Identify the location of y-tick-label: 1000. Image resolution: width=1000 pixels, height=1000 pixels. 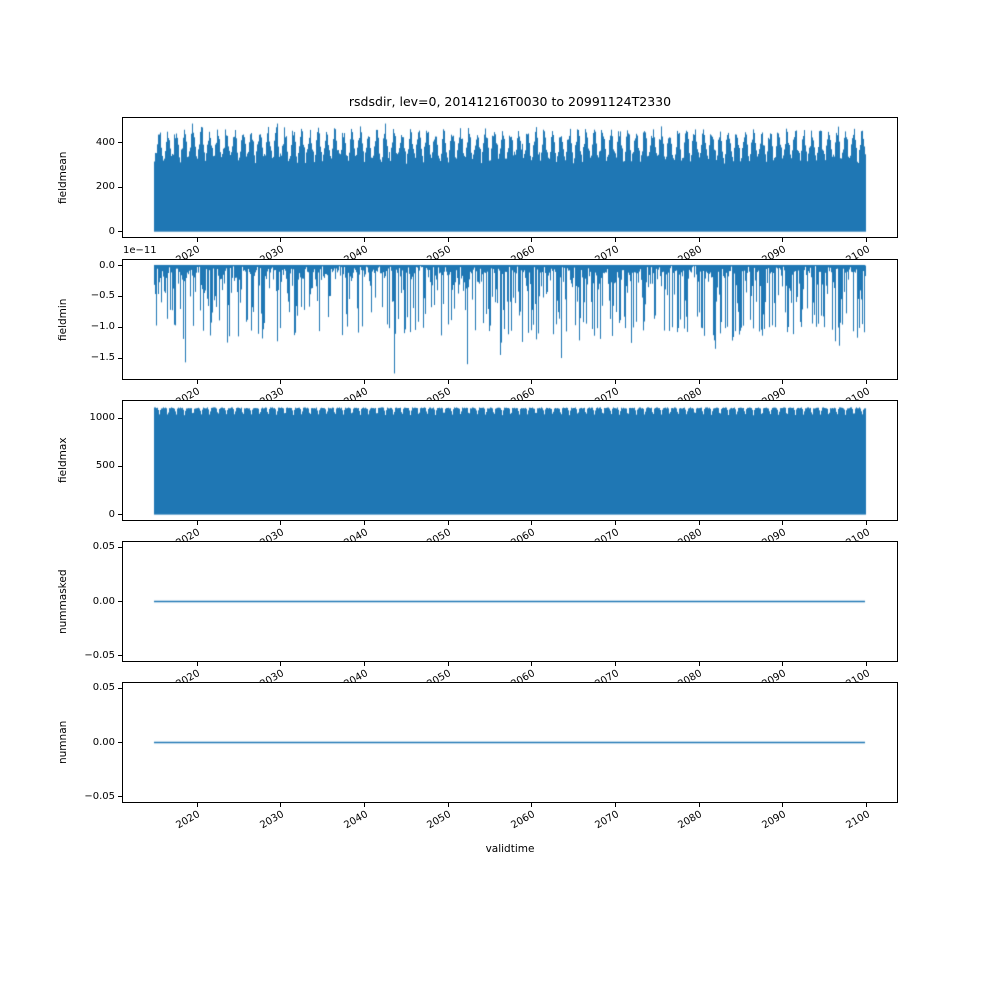
(102, 417).